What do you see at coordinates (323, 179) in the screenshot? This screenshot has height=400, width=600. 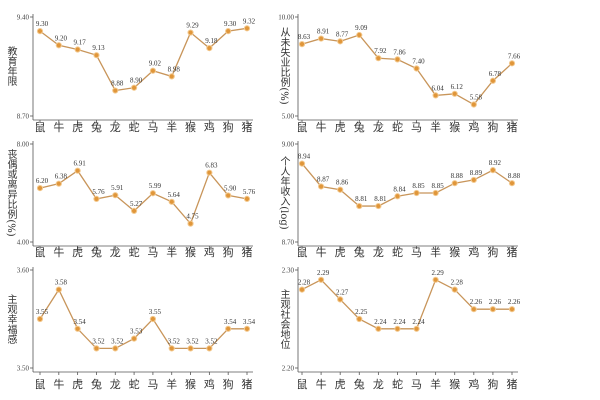 I see `data-label: 8.87` at bounding box center [323, 179].